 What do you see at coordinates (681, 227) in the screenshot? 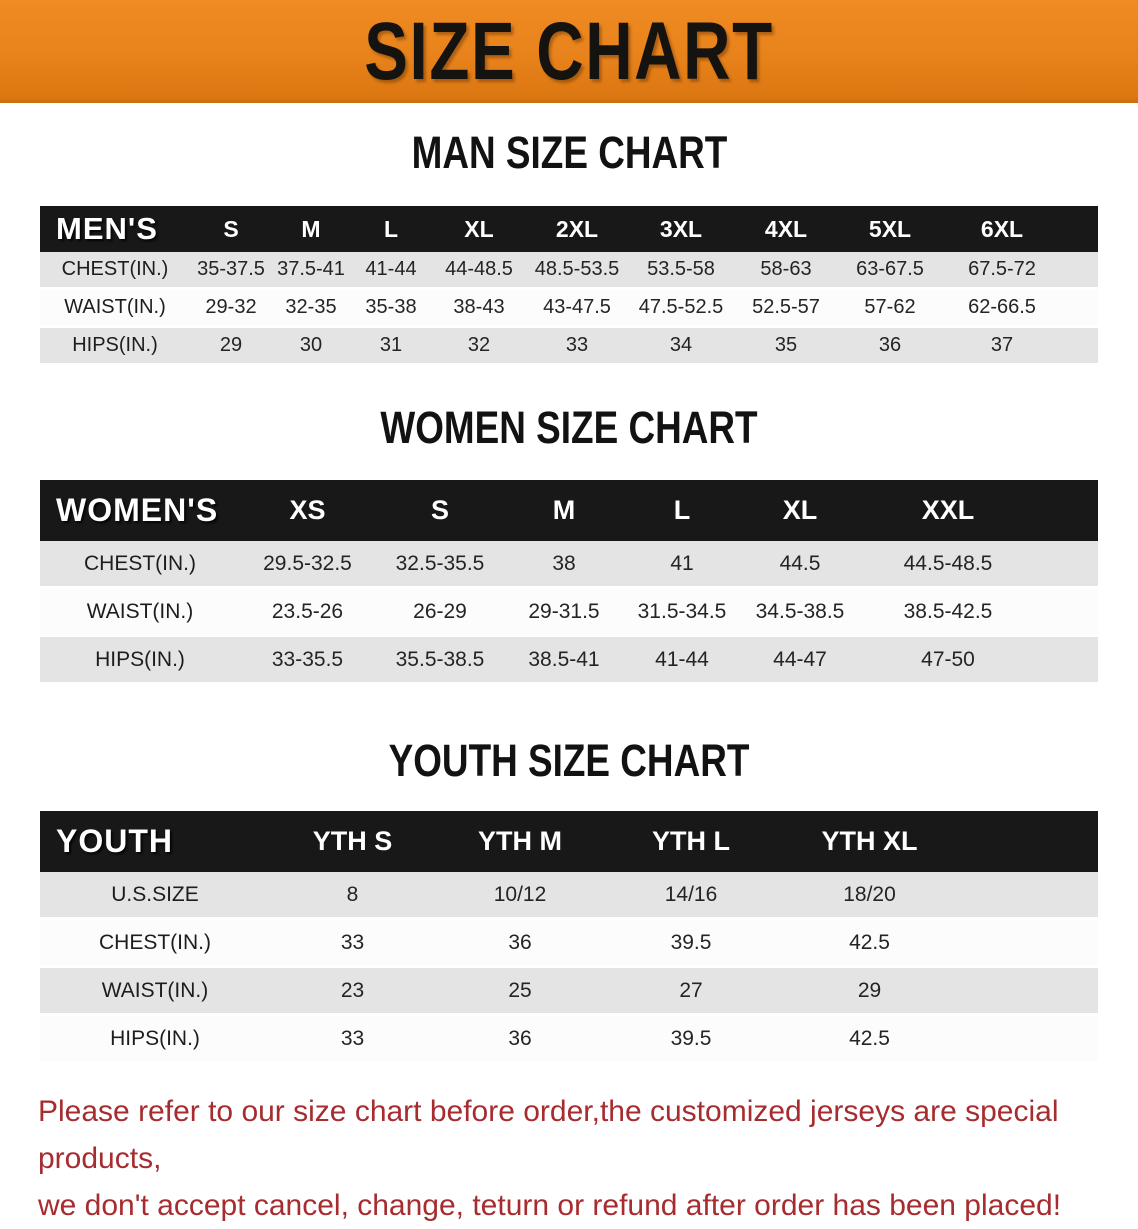
I see `men-col-header: 3XL` at bounding box center [681, 227].